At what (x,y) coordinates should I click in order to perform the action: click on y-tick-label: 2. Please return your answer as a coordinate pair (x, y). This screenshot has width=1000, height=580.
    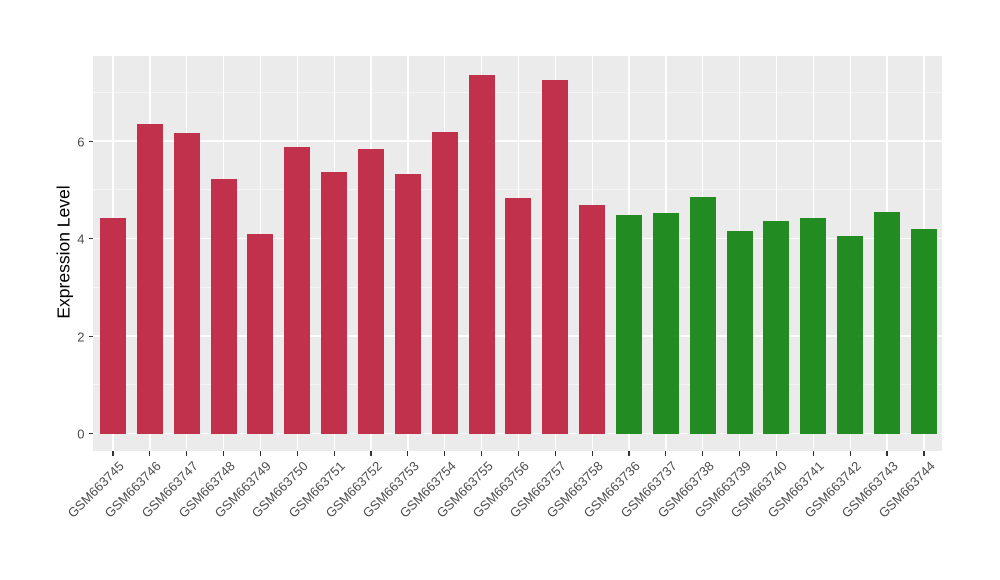
    Looking at the image, I should click on (81, 337).